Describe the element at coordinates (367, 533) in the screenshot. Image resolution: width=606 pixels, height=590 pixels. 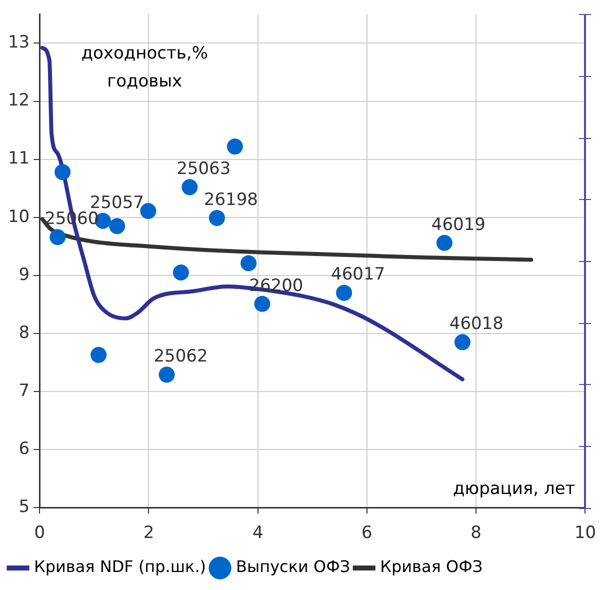
I see `x-tick-label: 6` at that location.